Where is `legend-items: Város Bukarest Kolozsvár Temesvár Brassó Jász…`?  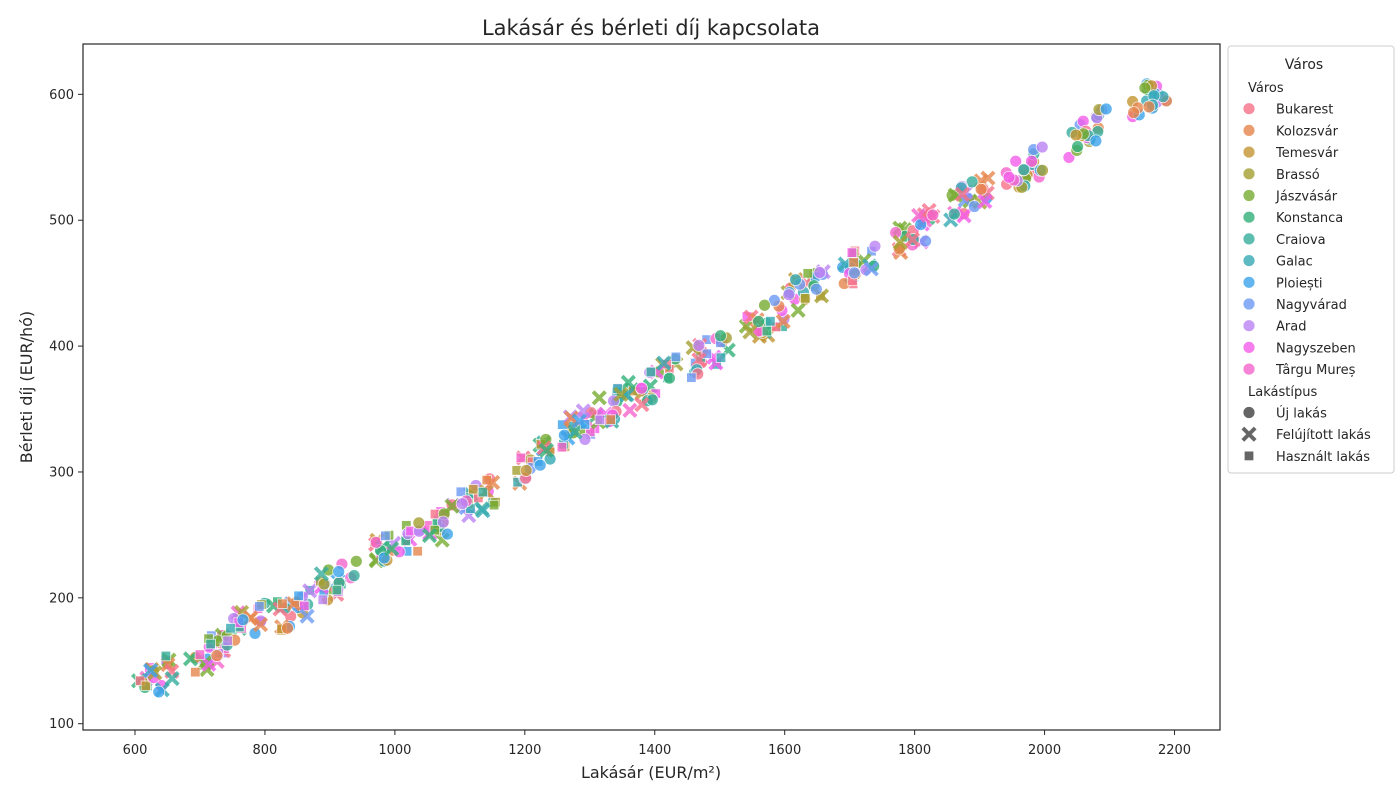 legend-items: Város Bukarest Kolozsvár Temesvár Brassó Jász… is located at coordinates (1306, 273).